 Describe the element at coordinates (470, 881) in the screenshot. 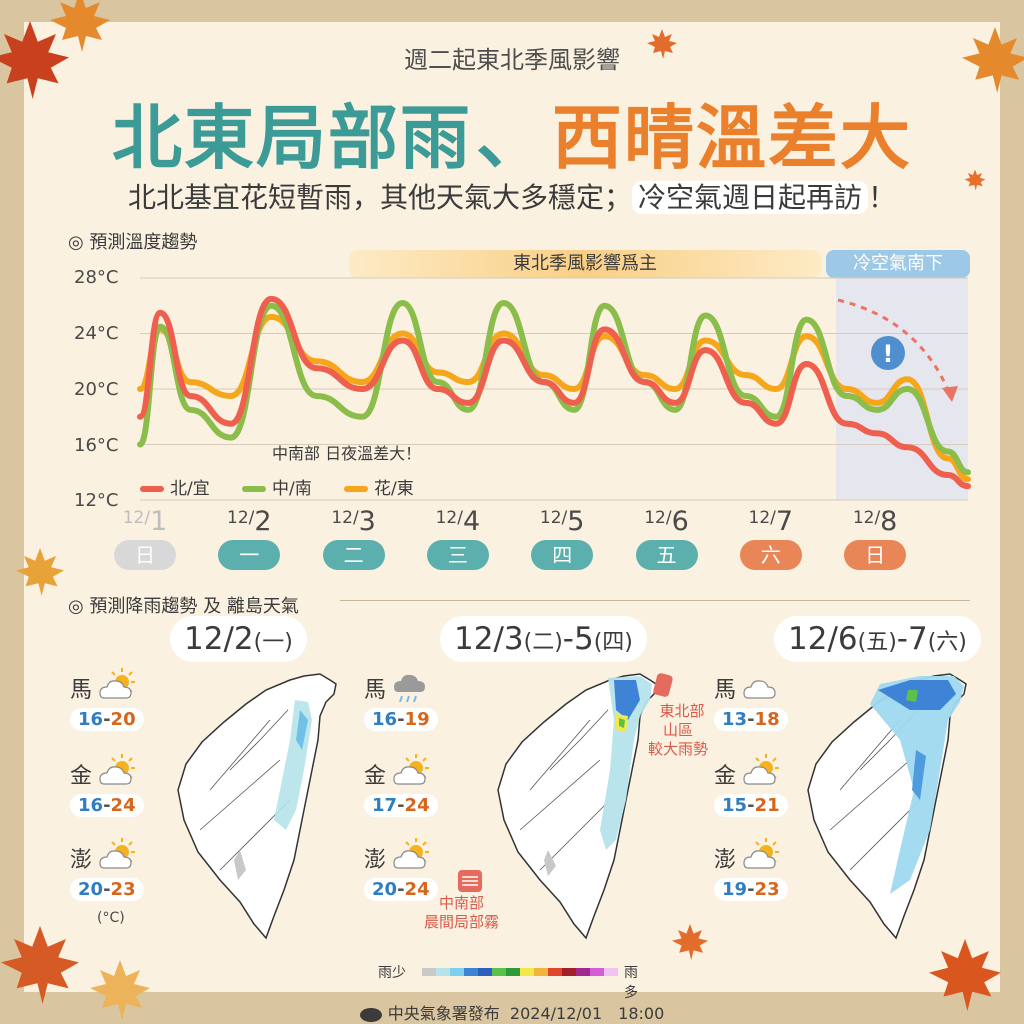

I see `fog-icon` at that location.